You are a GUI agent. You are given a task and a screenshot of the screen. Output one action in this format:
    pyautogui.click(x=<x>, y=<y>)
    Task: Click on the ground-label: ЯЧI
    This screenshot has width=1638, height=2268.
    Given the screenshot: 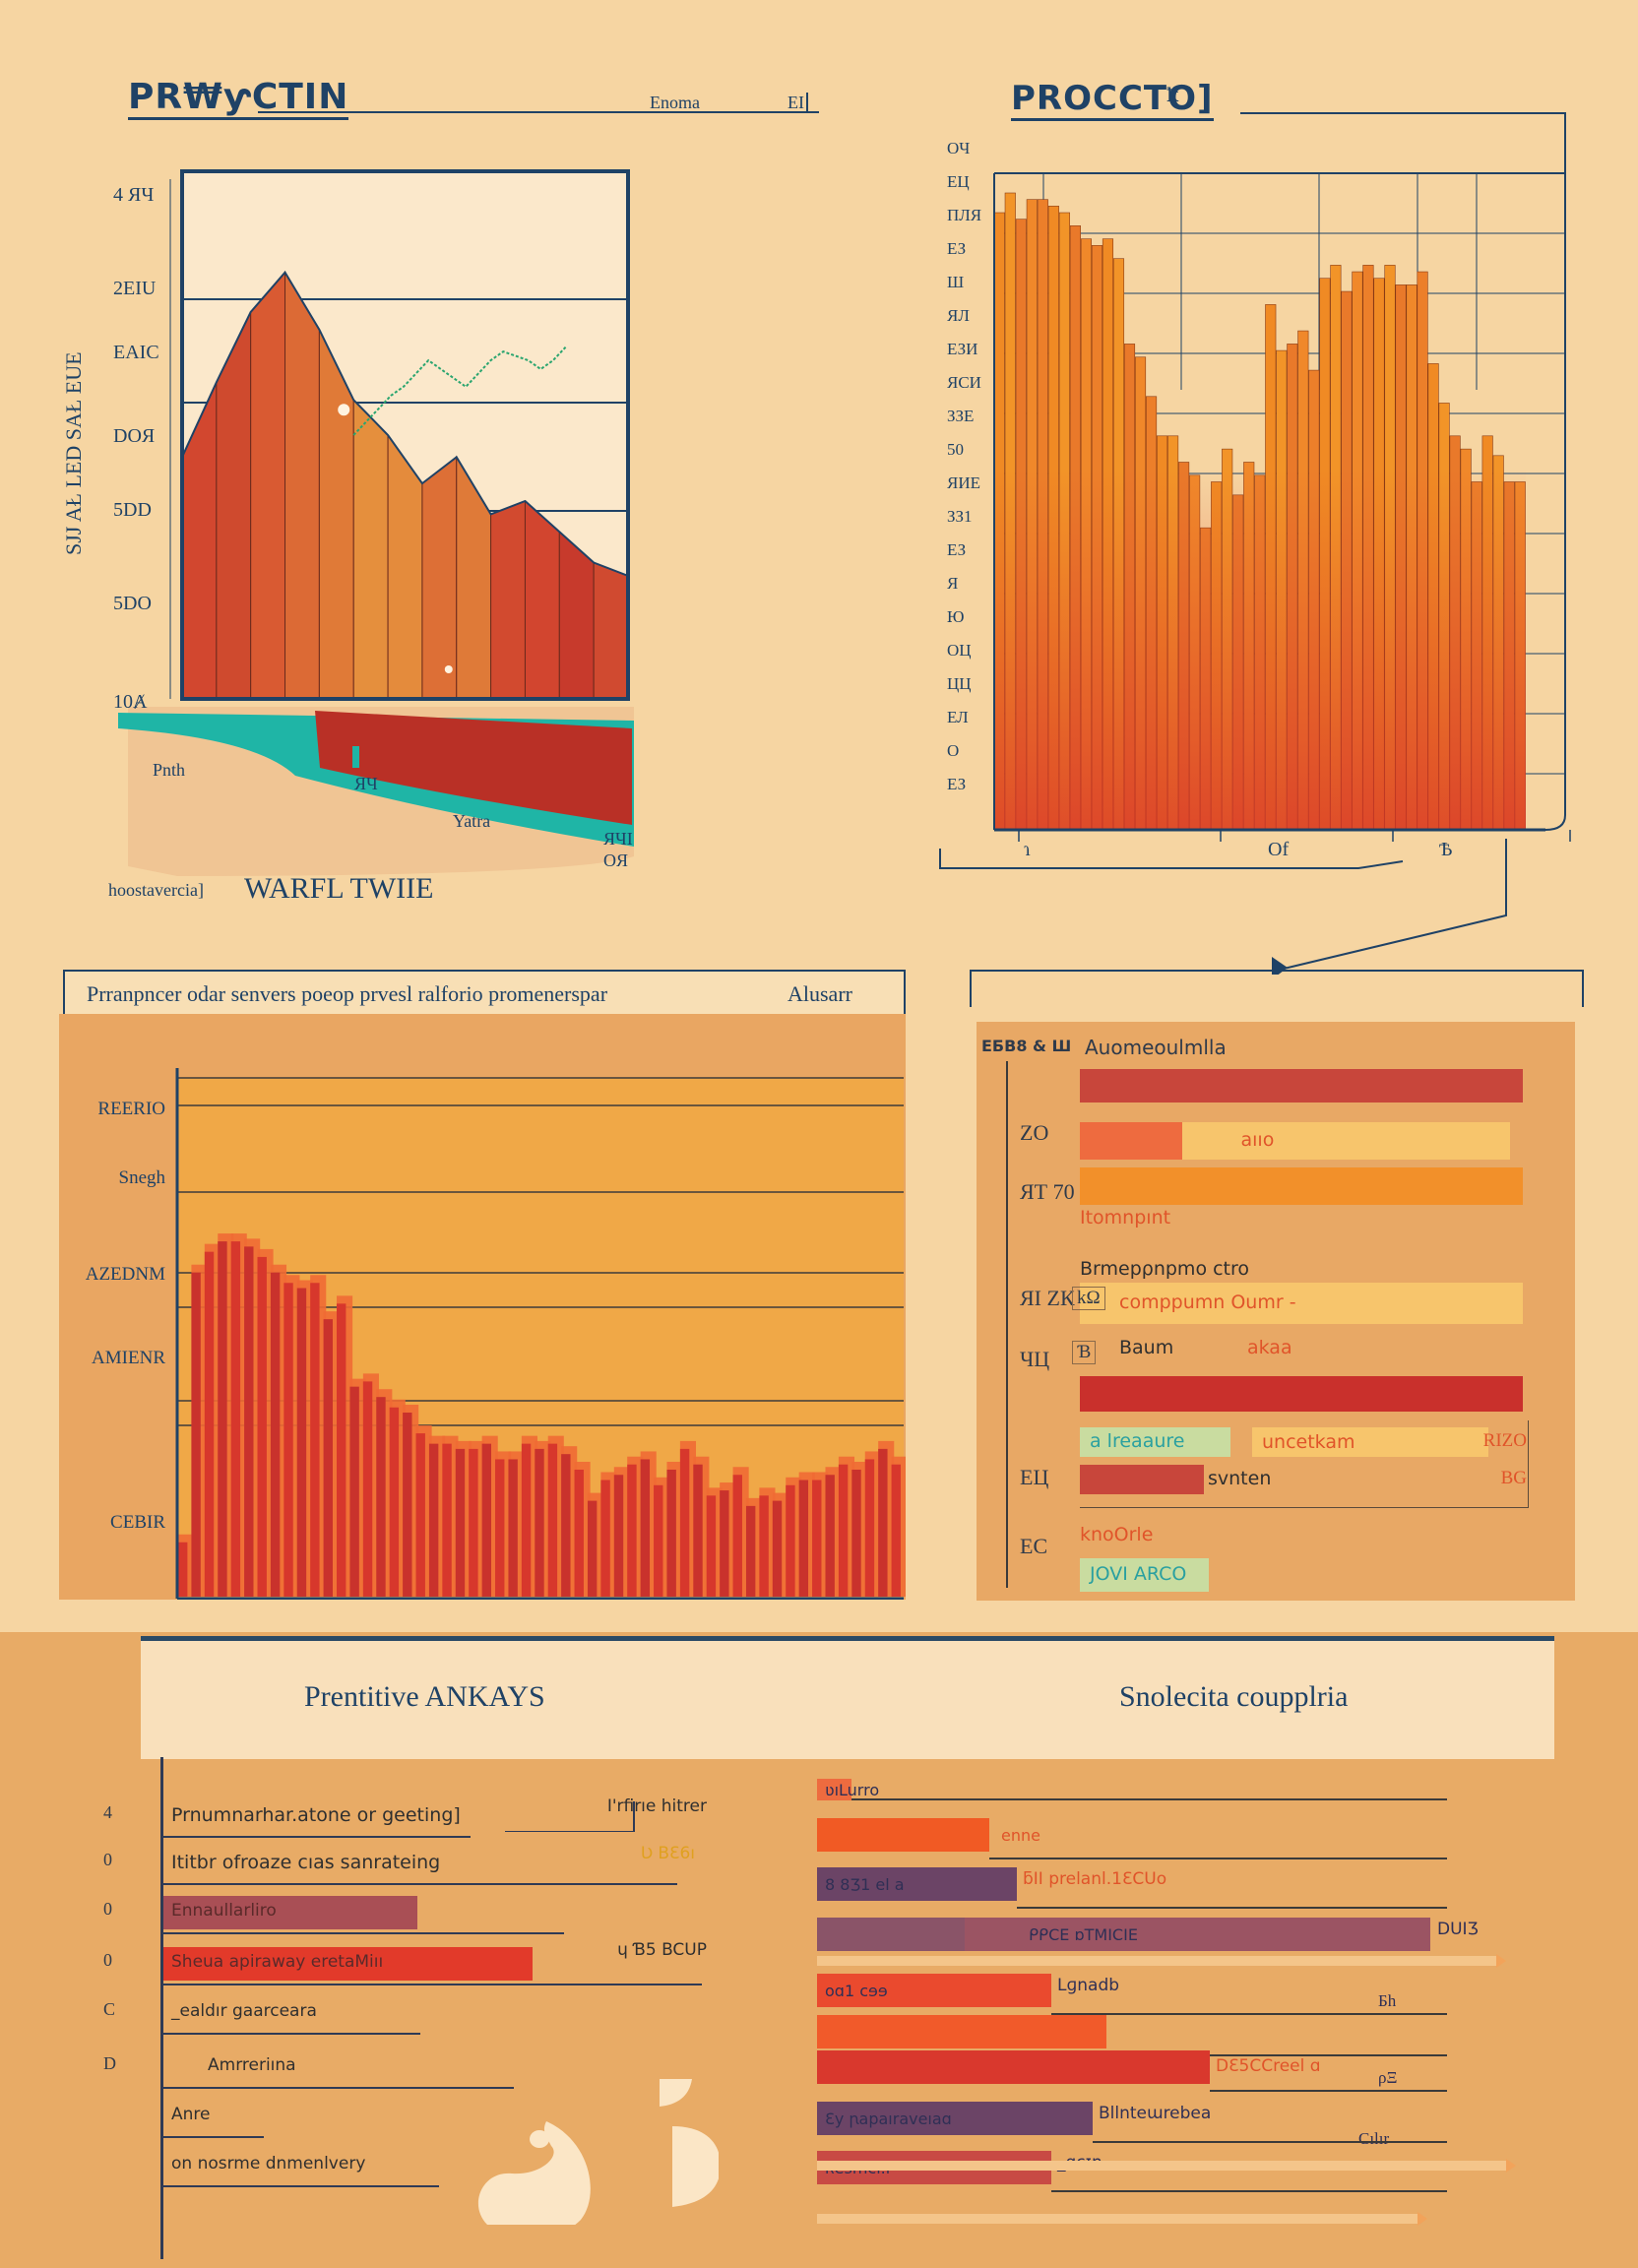 What is the action you would take?
    pyautogui.click(x=618, y=839)
    